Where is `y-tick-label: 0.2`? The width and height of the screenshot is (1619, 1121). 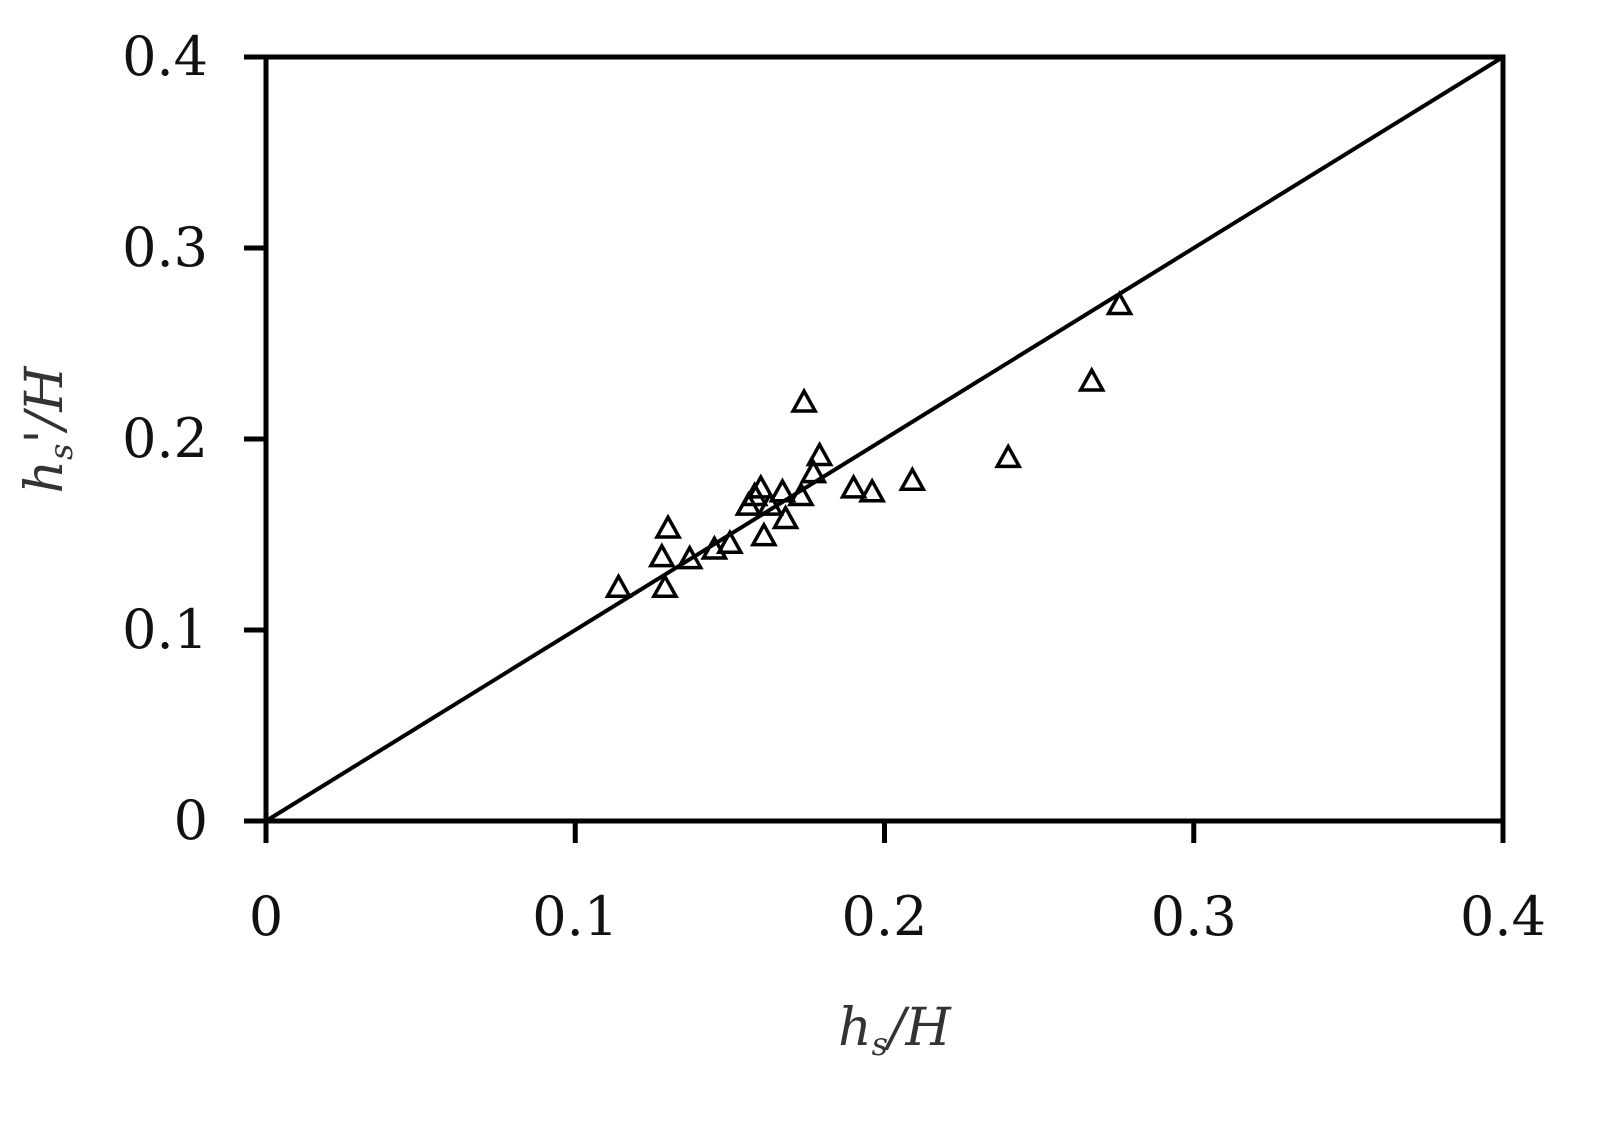
y-tick-label: 0.2 is located at coordinates (165, 438).